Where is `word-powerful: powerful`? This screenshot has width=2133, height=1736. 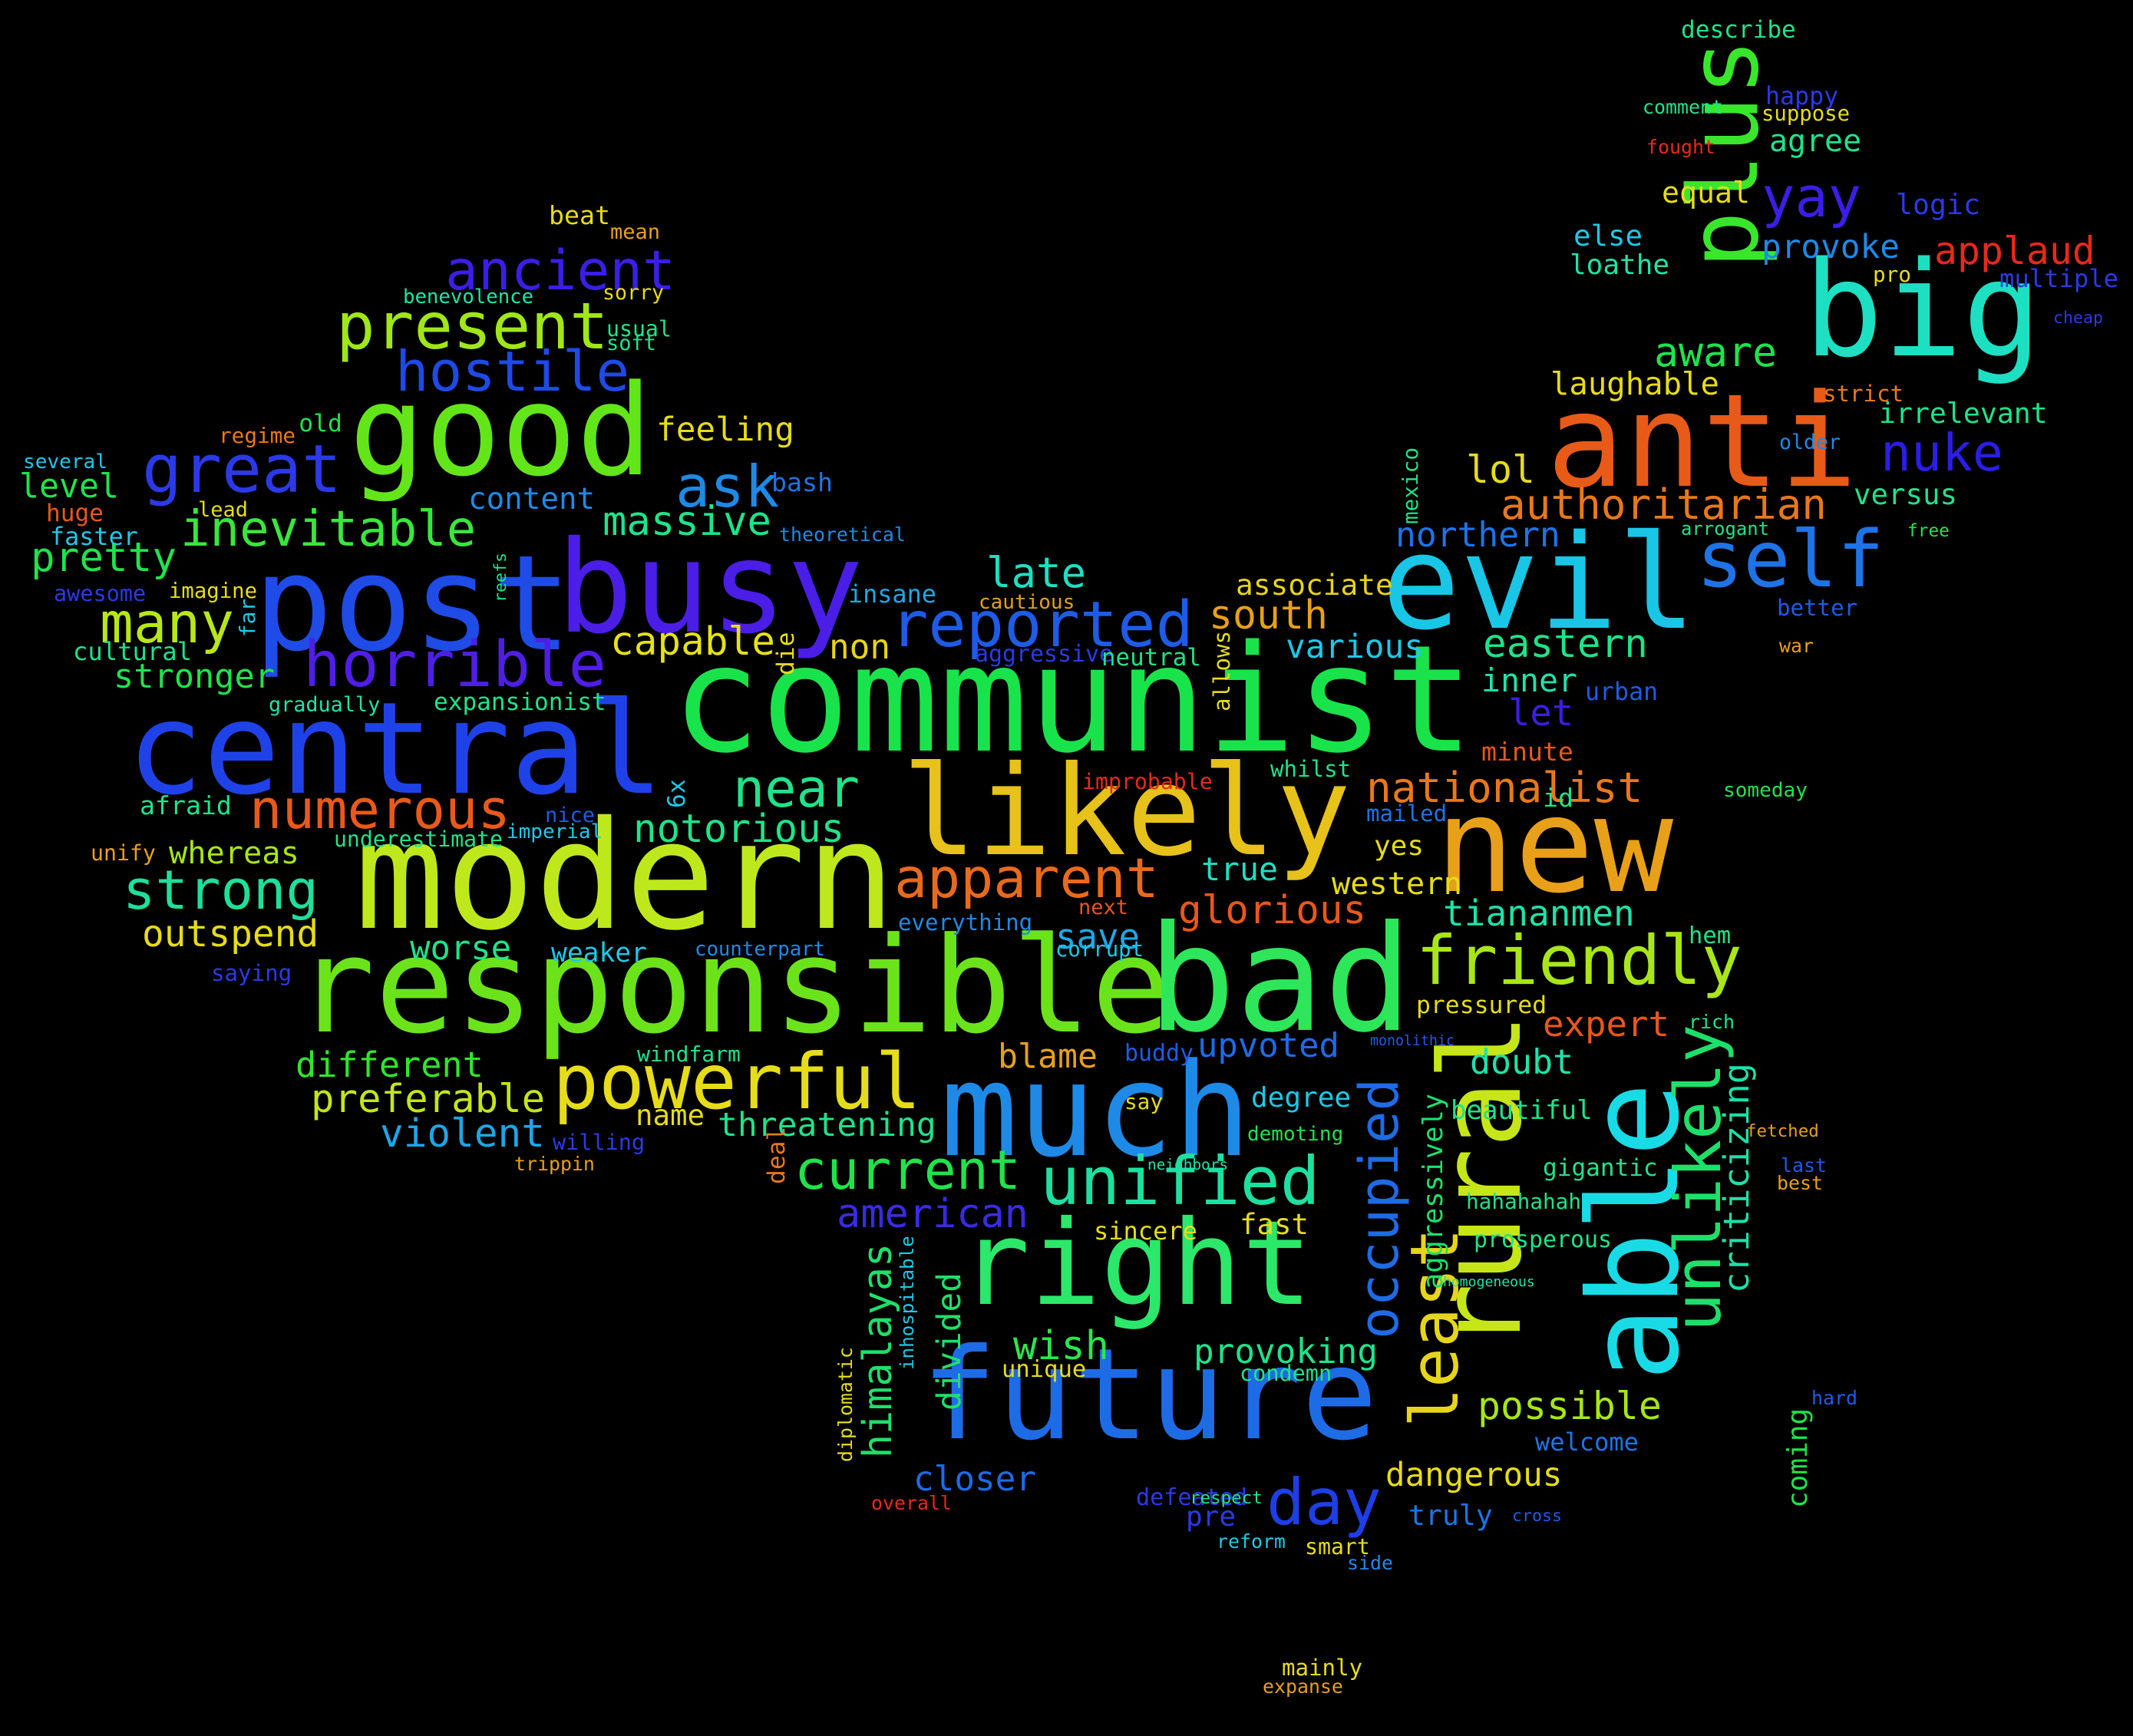 word-powerful: powerful is located at coordinates (737, 1082).